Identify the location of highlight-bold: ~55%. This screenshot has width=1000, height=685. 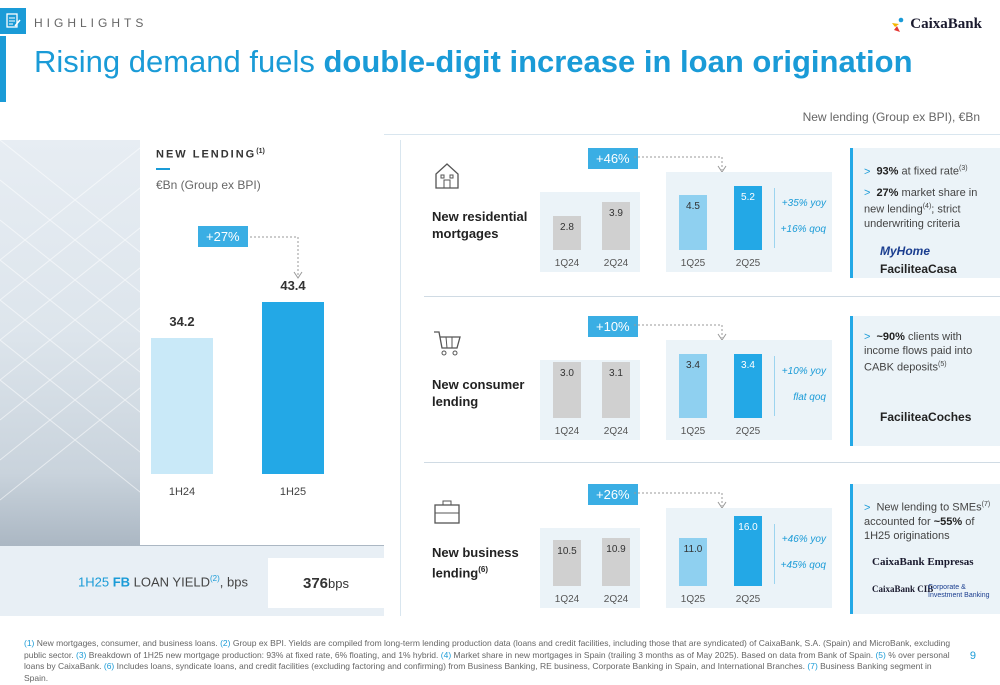
(948, 521).